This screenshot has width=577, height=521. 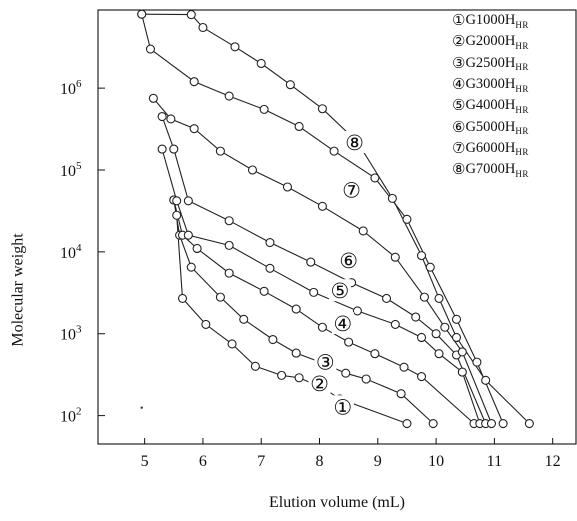 What do you see at coordinates (203, 461) in the screenshot?
I see `x-tick-label: 6` at bounding box center [203, 461].